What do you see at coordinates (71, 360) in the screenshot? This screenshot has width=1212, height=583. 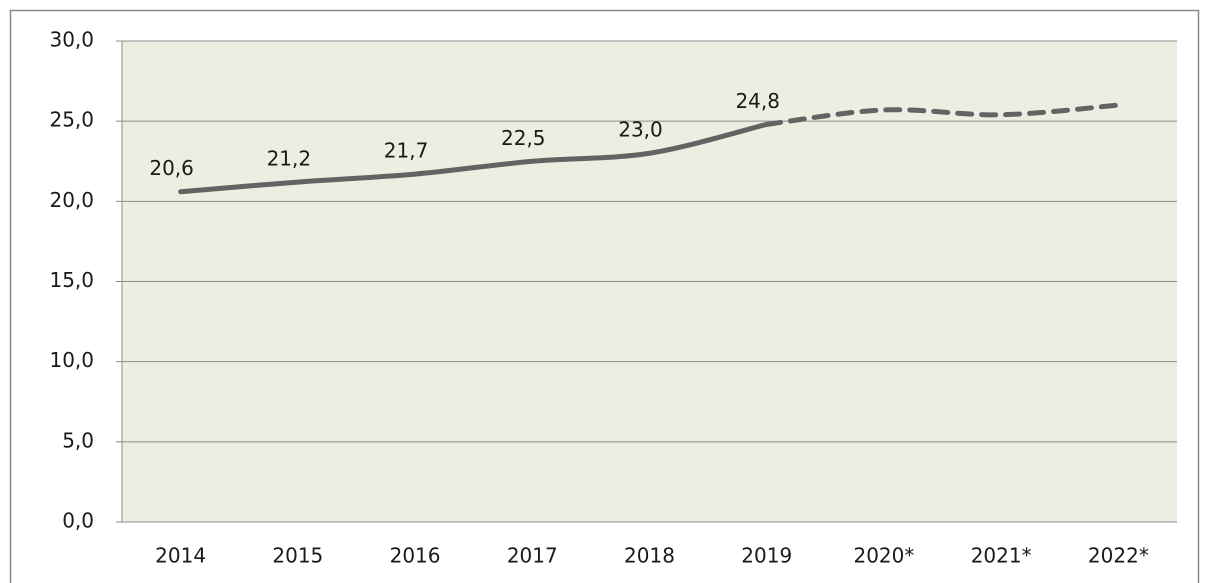 I see `y-tick-label: 10,0` at bounding box center [71, 360].